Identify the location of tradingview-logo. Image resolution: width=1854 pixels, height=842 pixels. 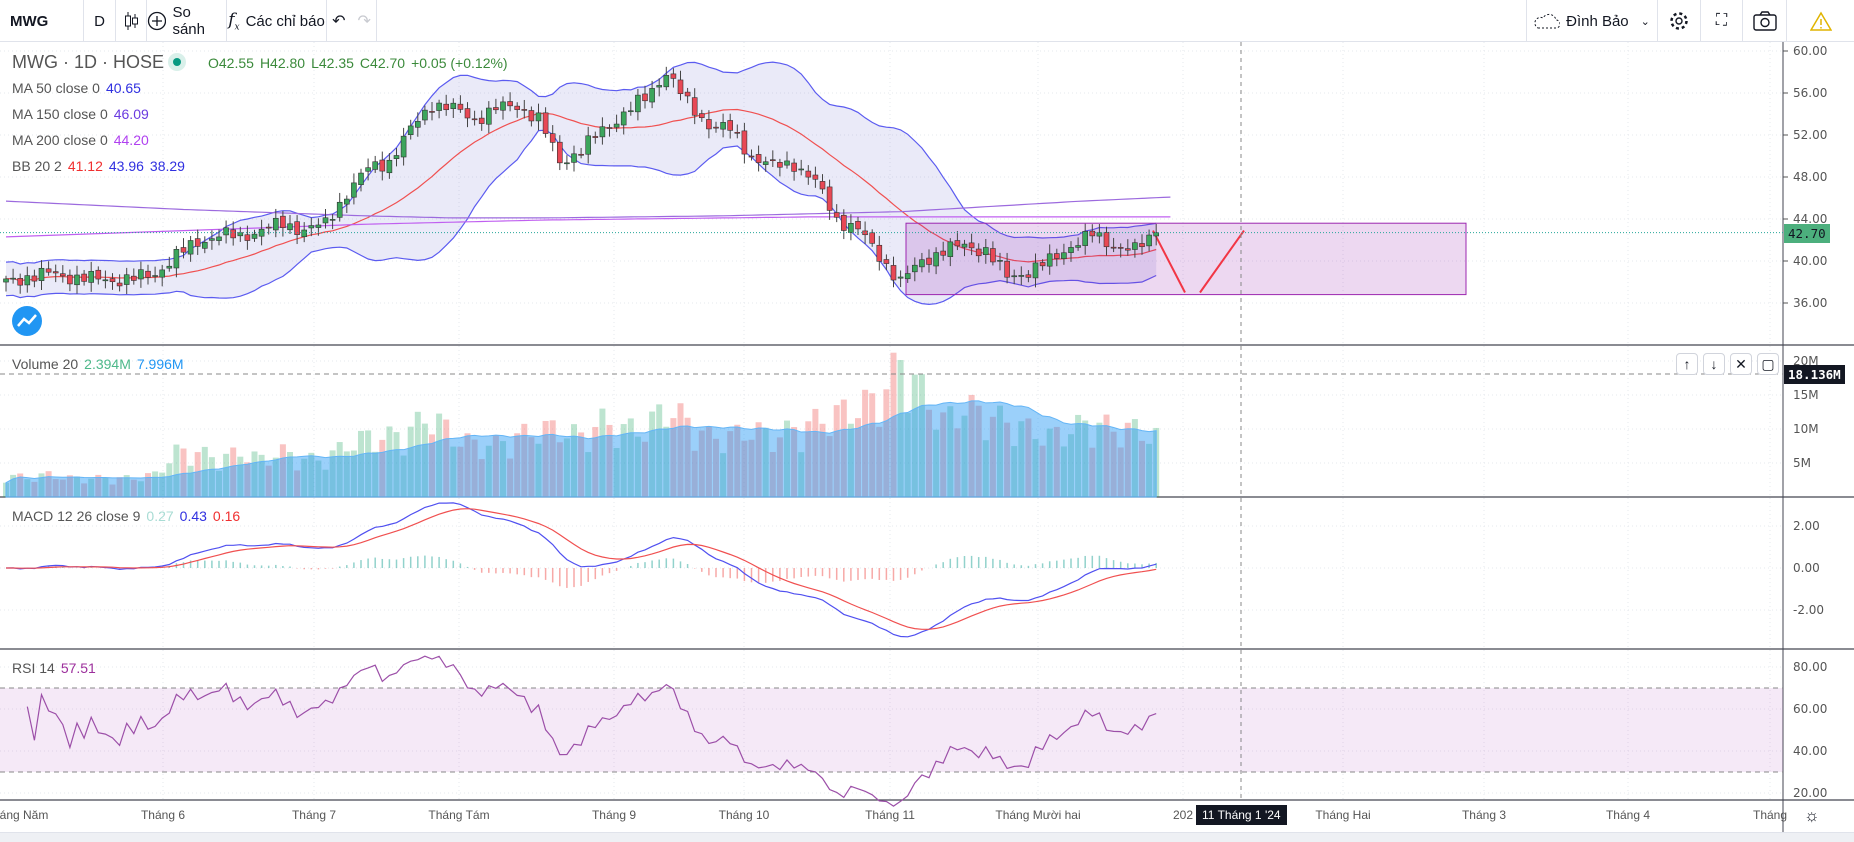
(27, 321).